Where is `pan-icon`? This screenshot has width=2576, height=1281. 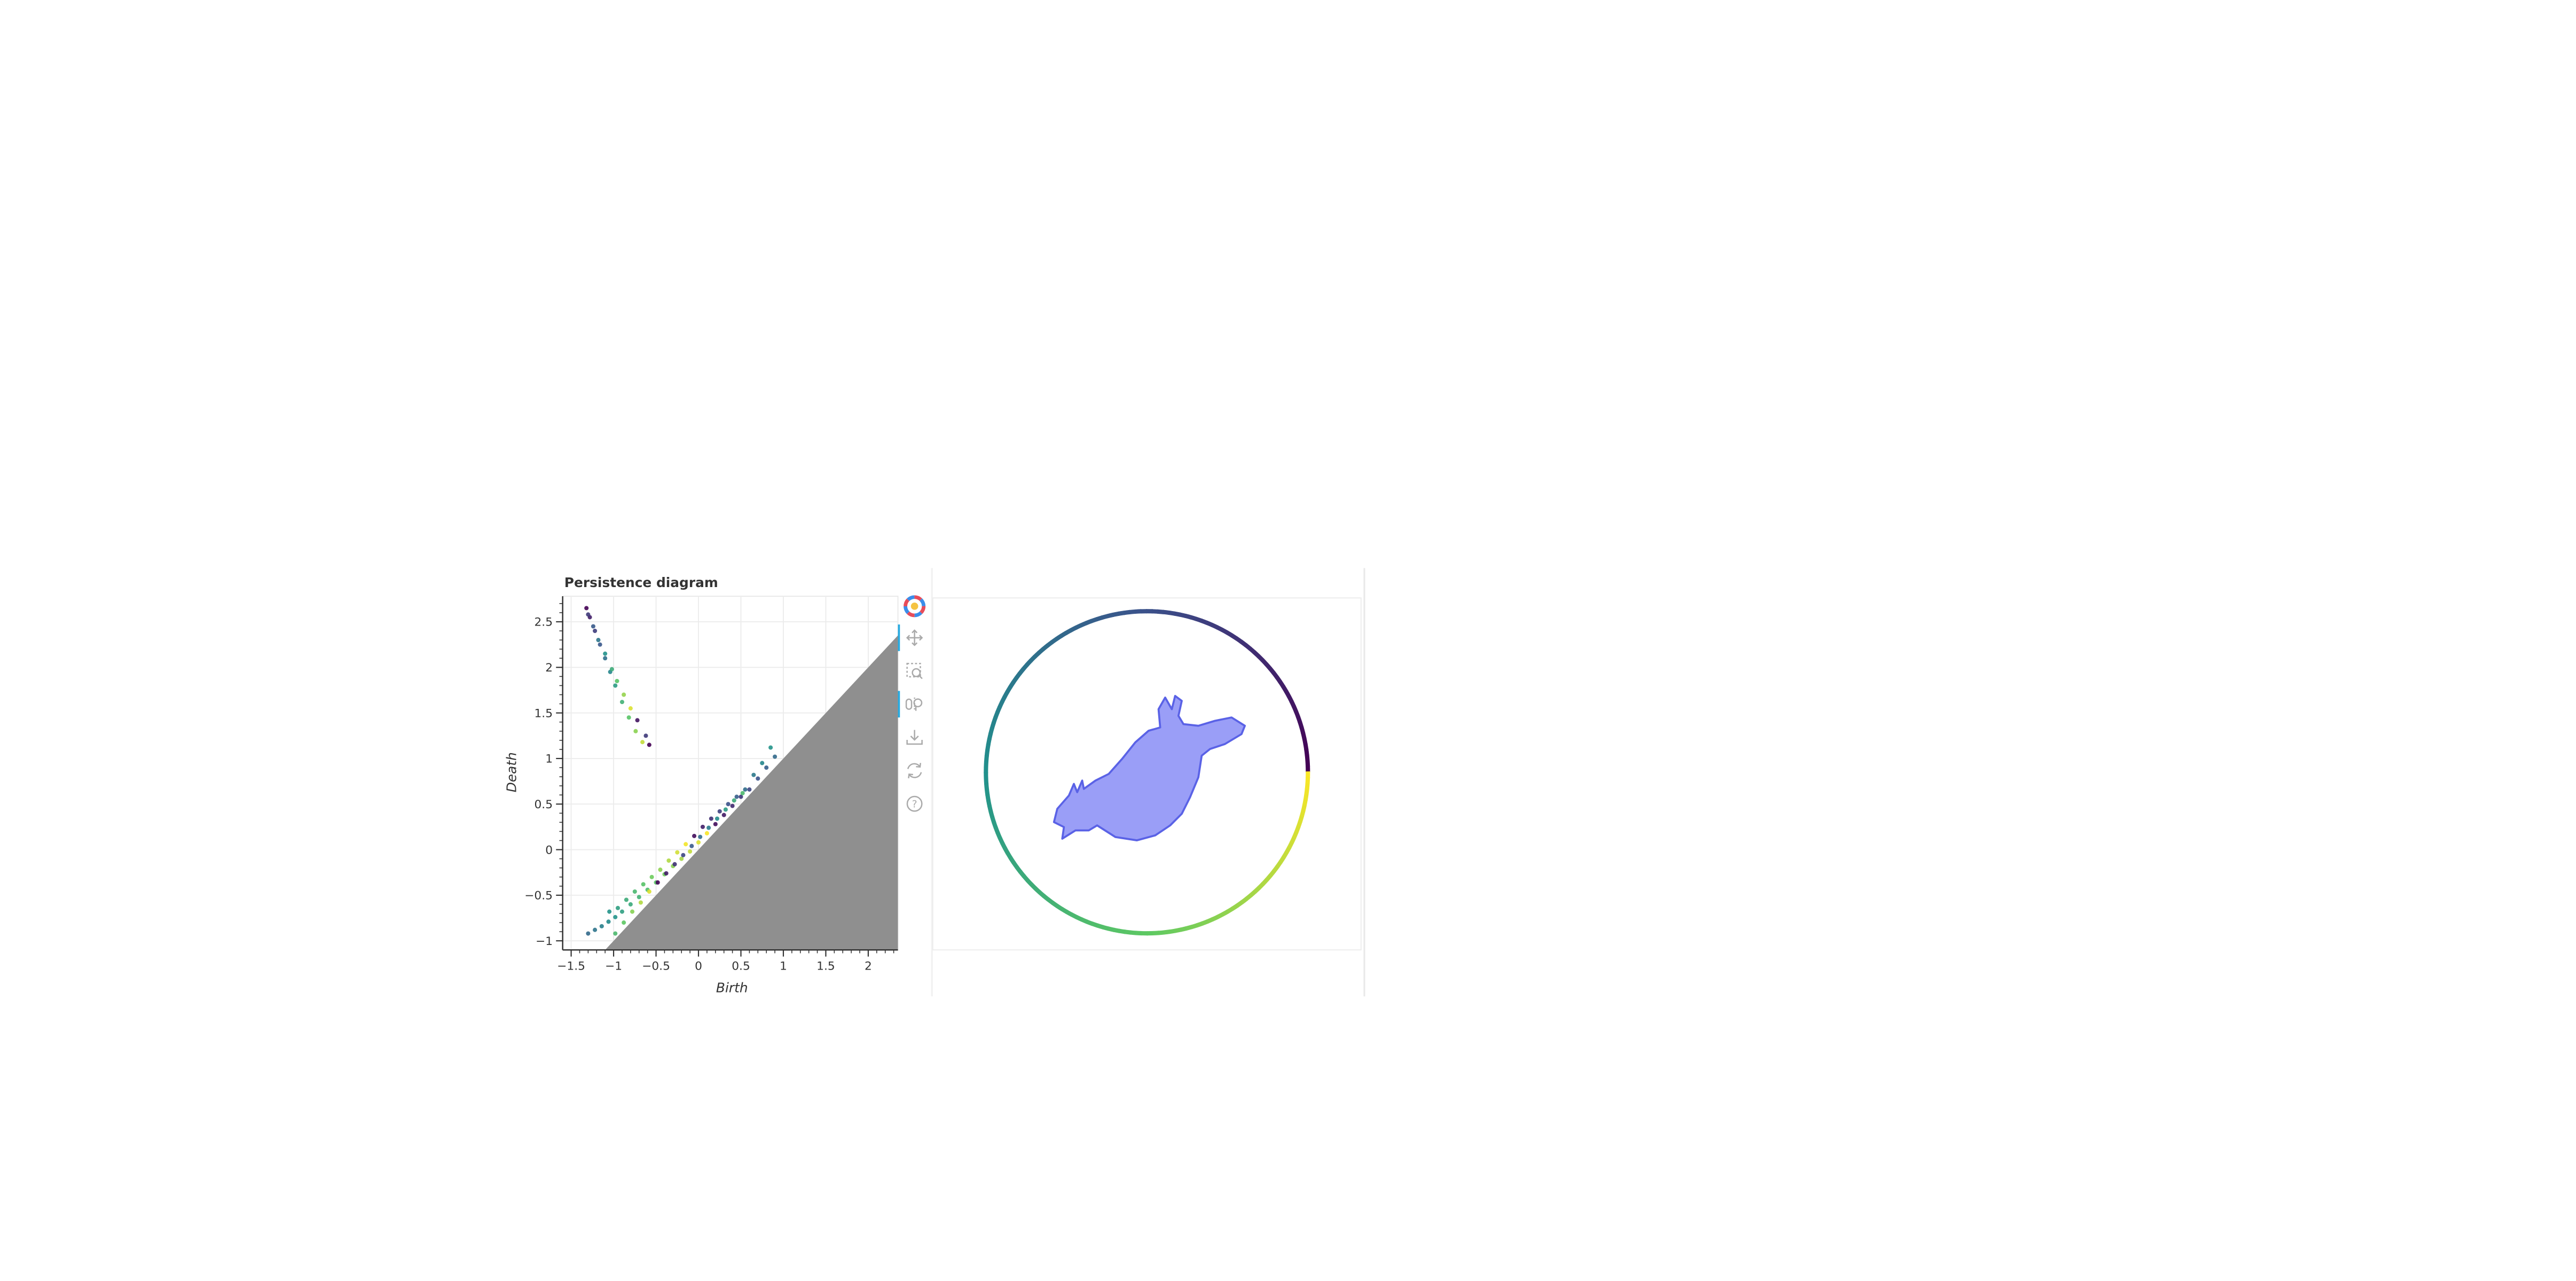 pan-icon is located at coordinates (915, 637).